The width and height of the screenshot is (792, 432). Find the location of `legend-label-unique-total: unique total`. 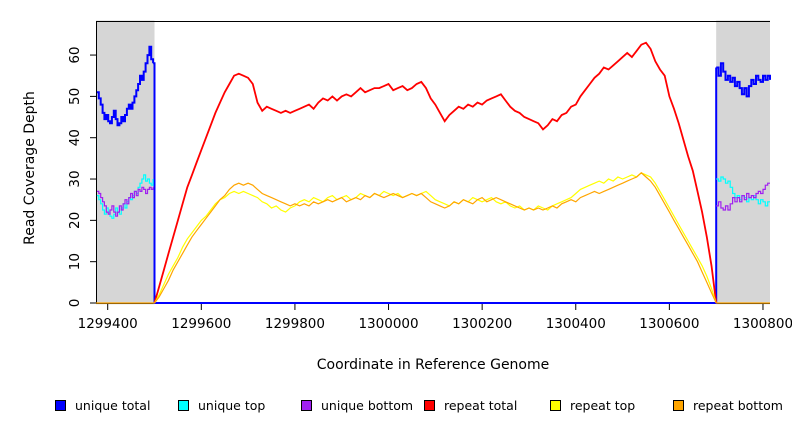

legend-label-unique-total: unique total is located at coordinates (113, 405).